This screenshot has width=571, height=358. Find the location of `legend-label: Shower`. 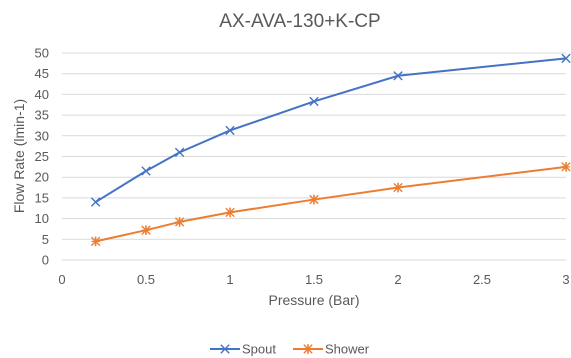

legend-label: Shower is located at coordinates (347, 349).